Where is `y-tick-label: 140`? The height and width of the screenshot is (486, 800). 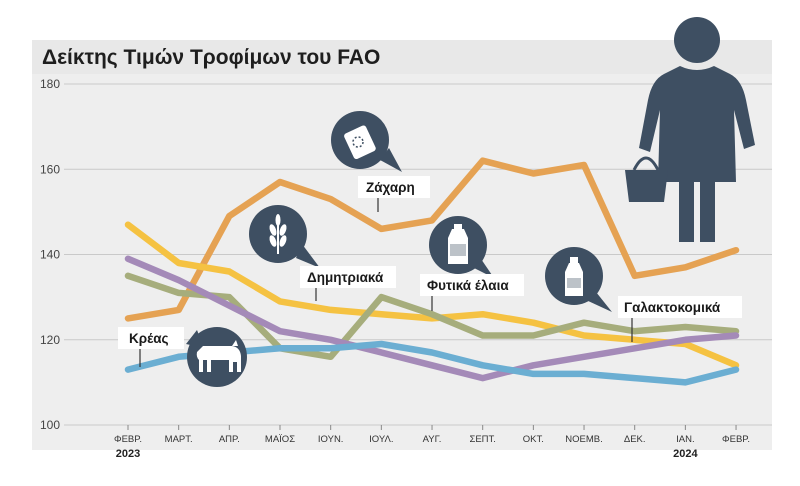 y-tick-label: 140 is located at coordinates (50, 255).